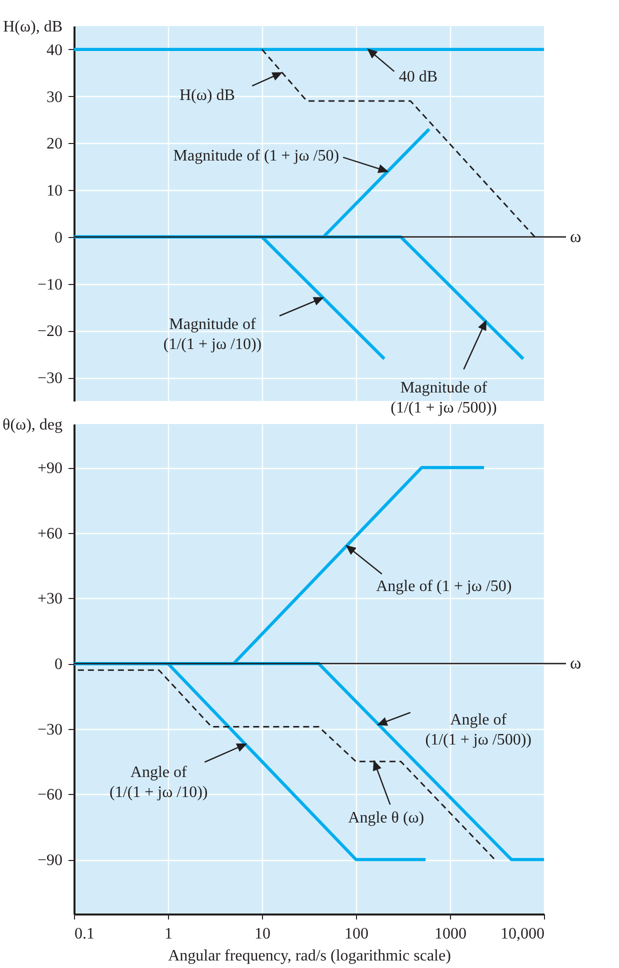 The height and width of the screenshot is (968, 619). What do you see at coordinates (168, 934) in the screenshot?
I see `x-tick-label: 1` at bounding box center [168, 934].